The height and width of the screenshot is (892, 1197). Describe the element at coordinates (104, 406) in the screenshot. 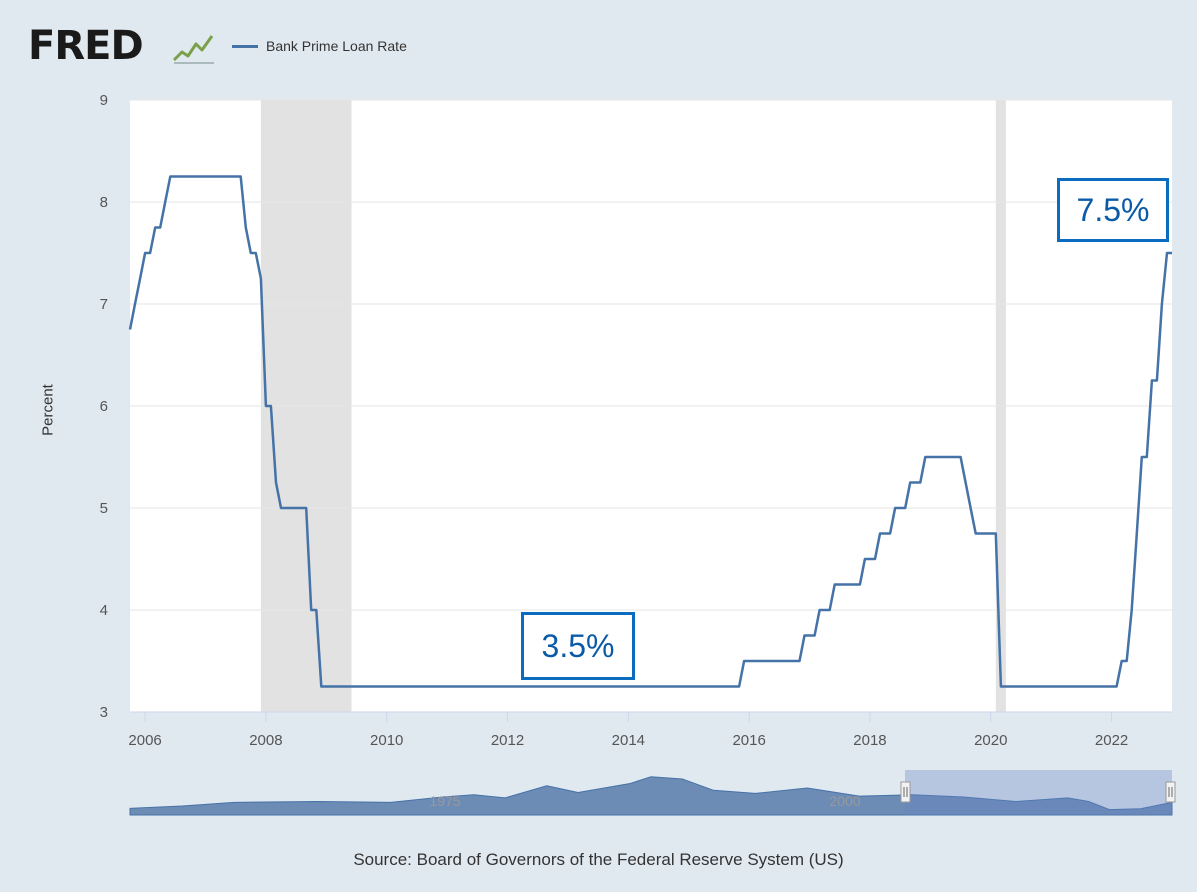

I see `y-tick-label: 6` at that location.